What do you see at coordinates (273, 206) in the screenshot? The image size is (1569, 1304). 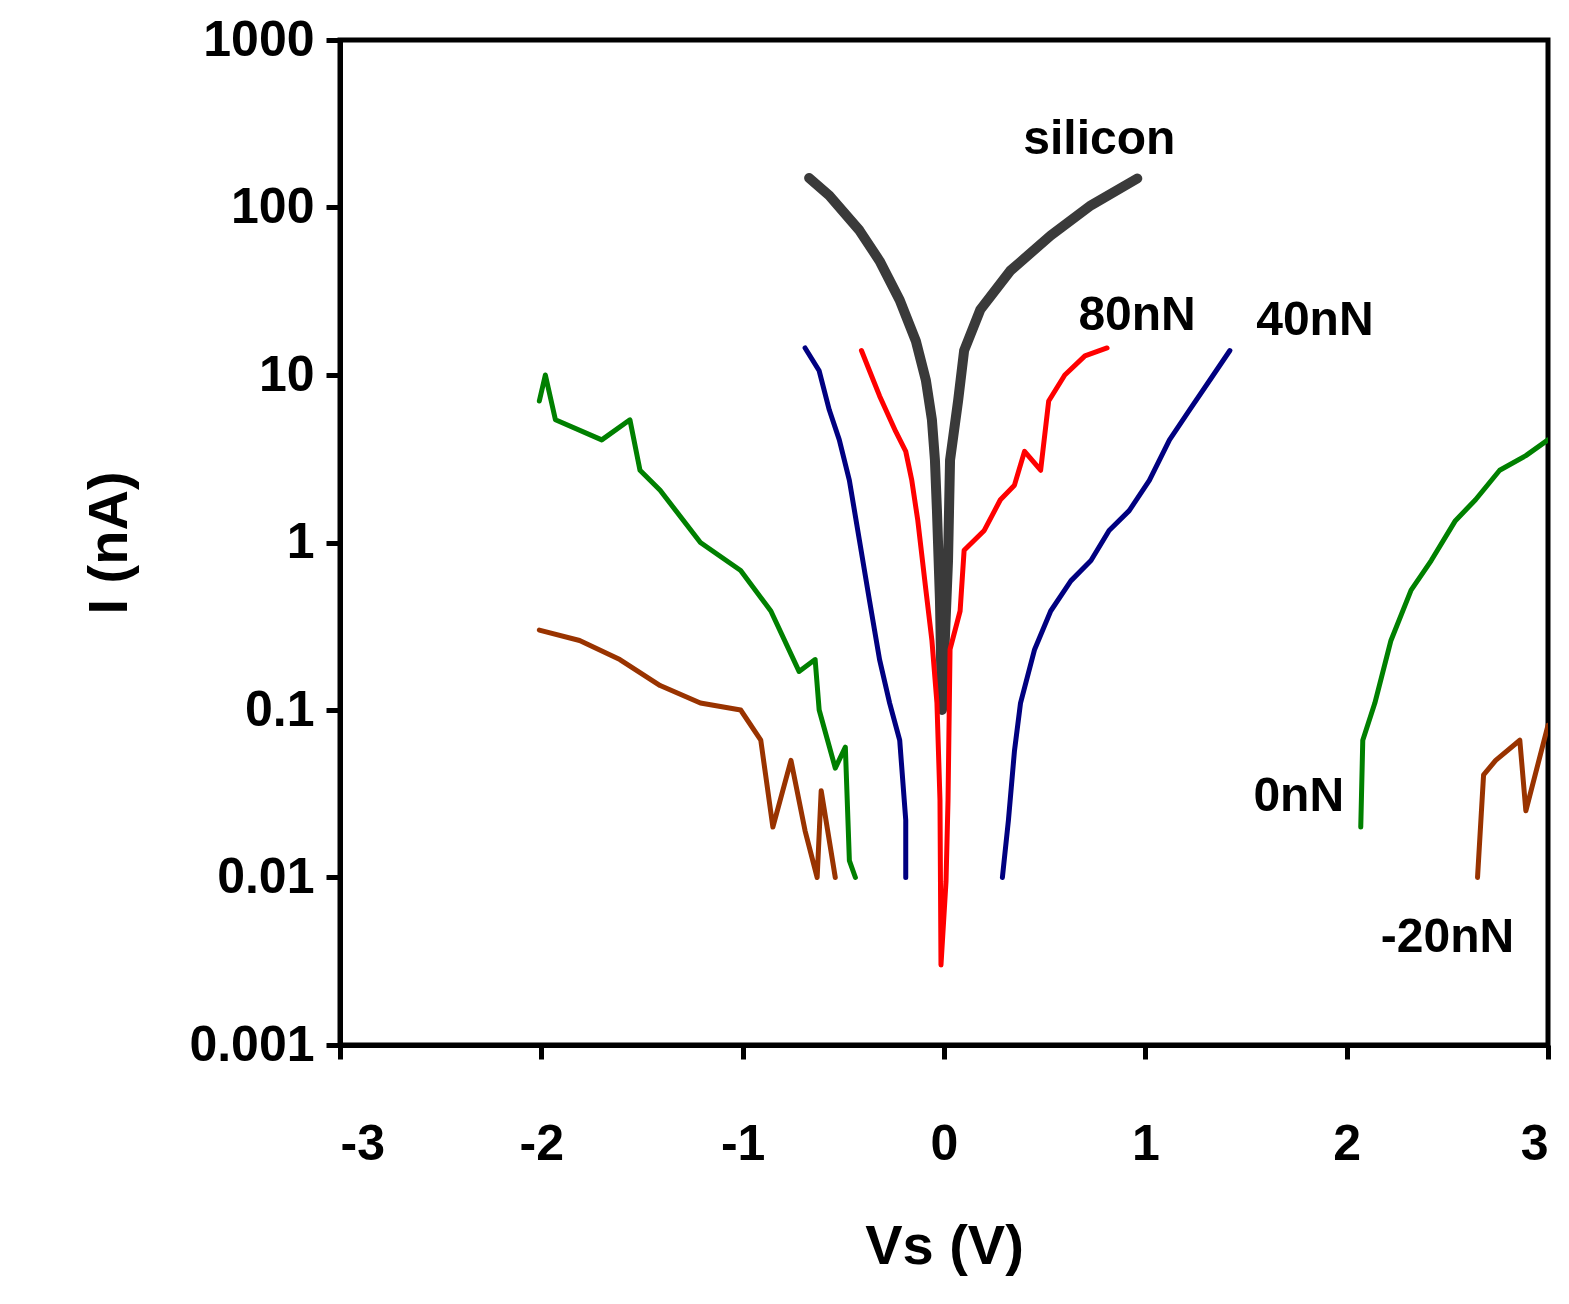 I see `y-tick-label: 100` at bounding box center [273, 206].